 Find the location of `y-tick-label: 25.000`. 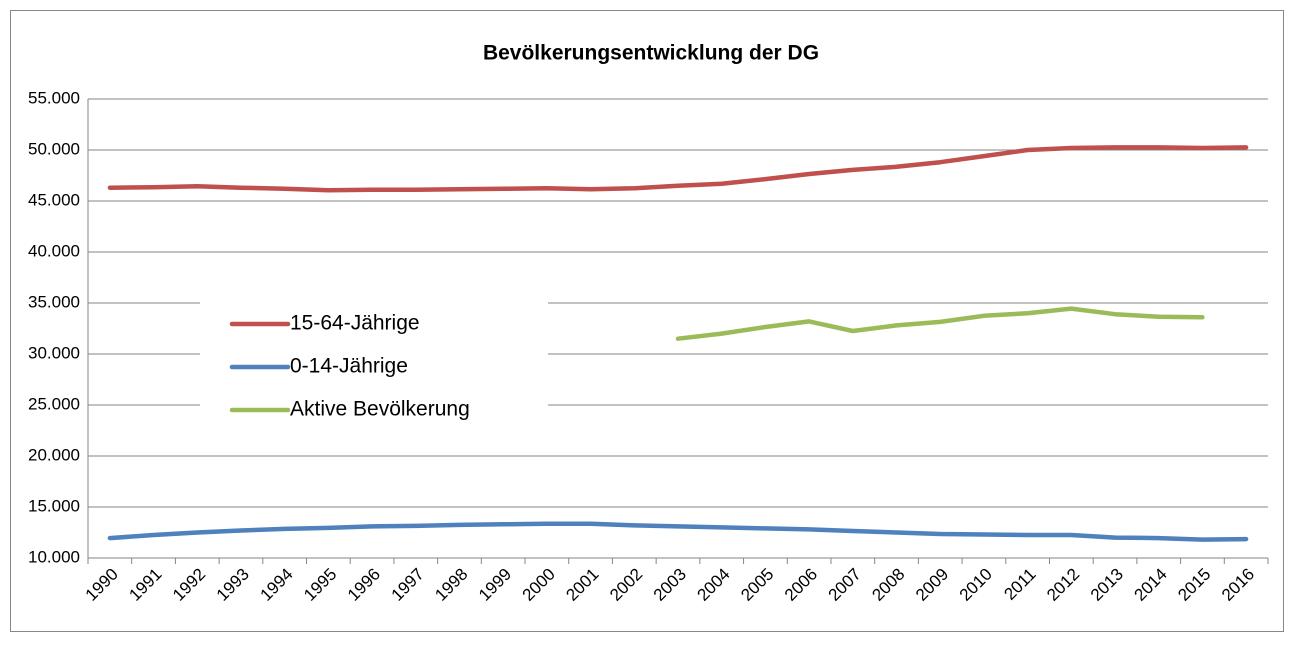

y-tick-label: 25.000 is located at coordinates (54, 403).